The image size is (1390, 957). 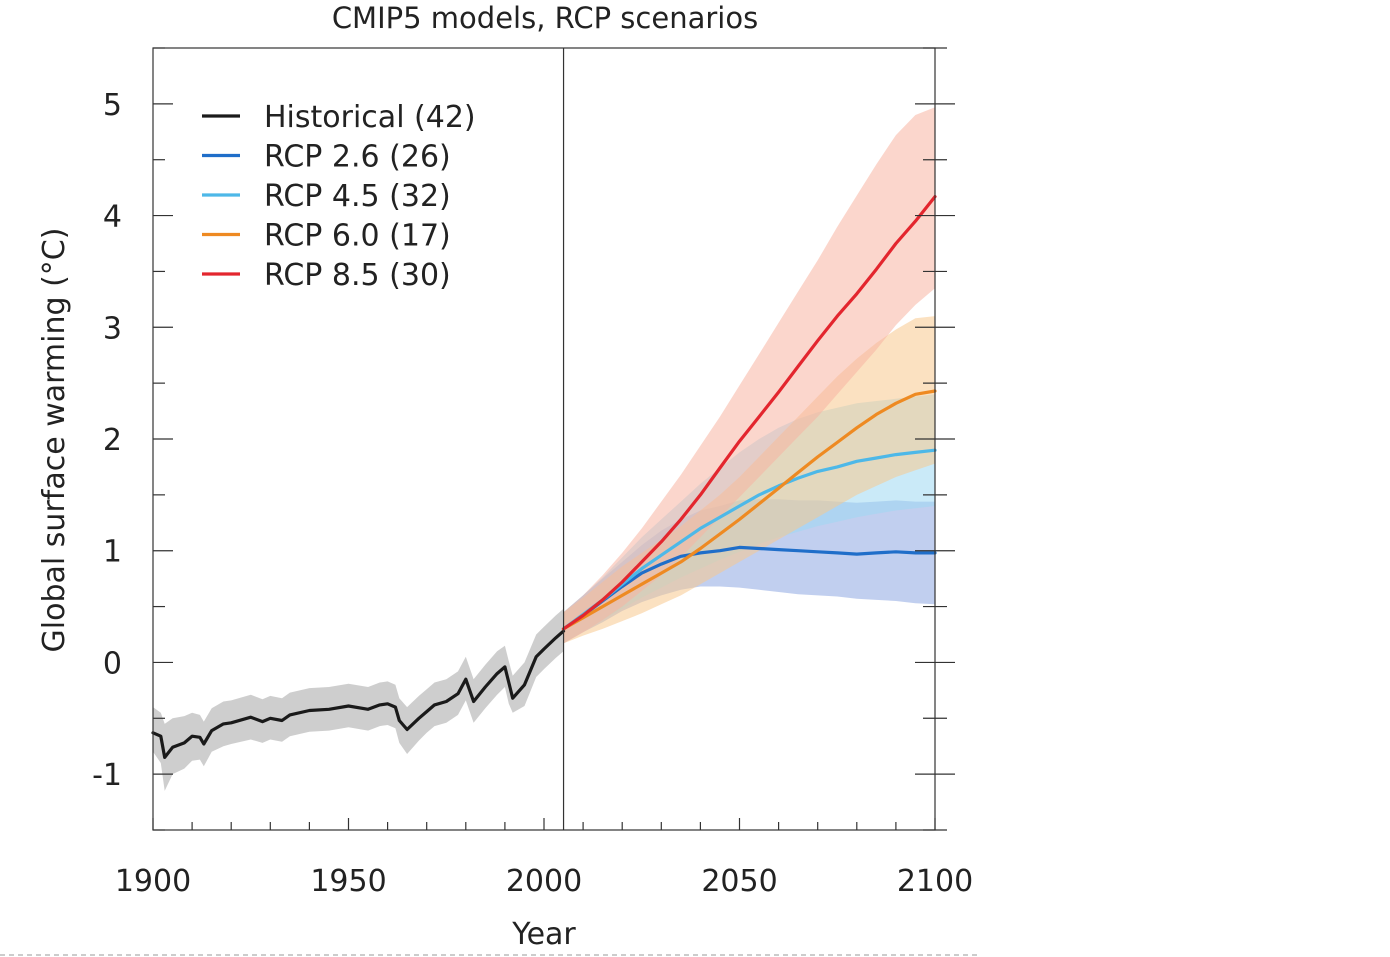 I want to click on x-tick-label: 2050, so click(x=739, y=881).